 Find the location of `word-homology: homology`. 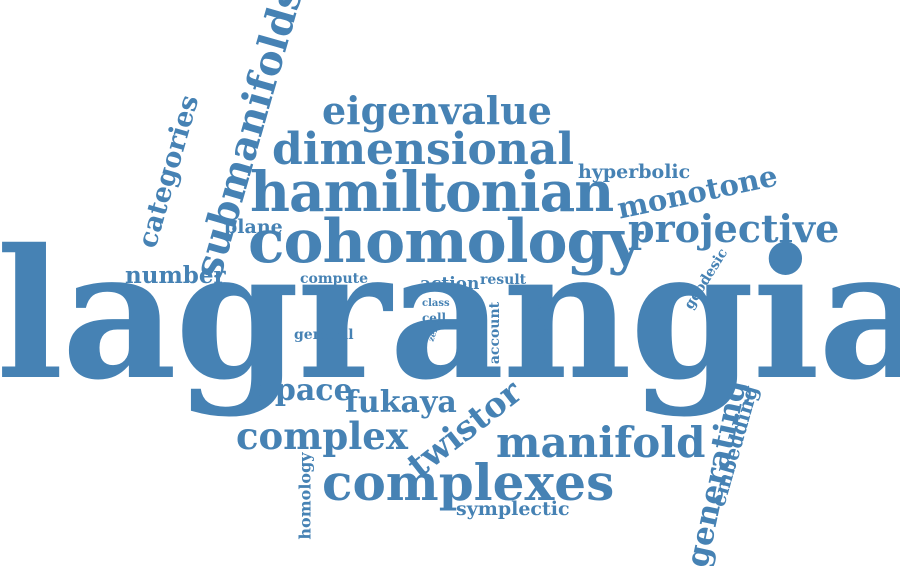

word-homology: homology is located at coordinates (305, 496).